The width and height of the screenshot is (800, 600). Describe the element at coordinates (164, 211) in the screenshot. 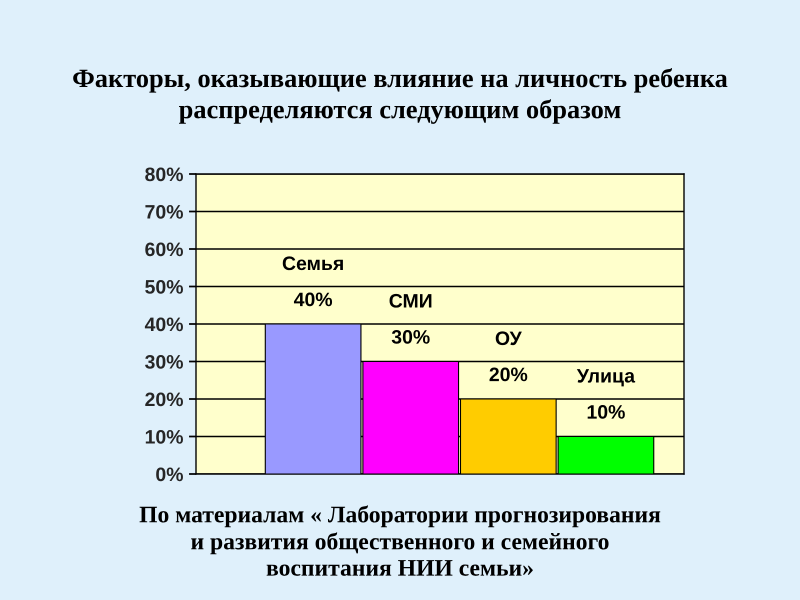

I see `y-tick-label: 70%` at that location.